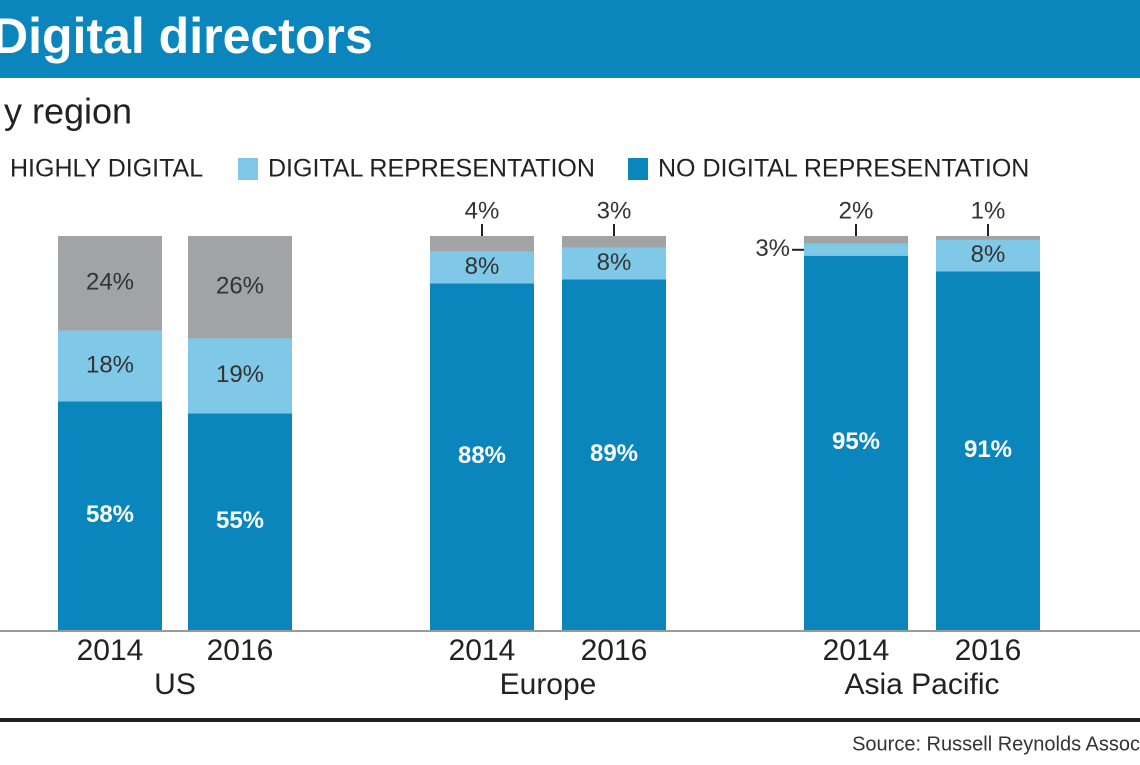 The height and width of the screenshot is (765, 1140). I want to click on value-label: 18%, so click(110, 364).